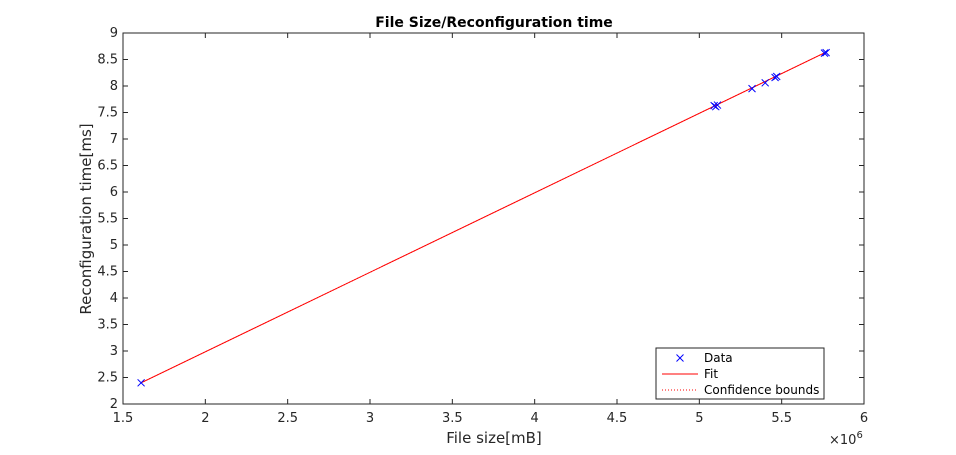 This screenshot has height=455, width=956. What do you see at coordinates (114, 404) in the screenshot?
I see `y-tick-label: 2` at bounding box center [114, 404].